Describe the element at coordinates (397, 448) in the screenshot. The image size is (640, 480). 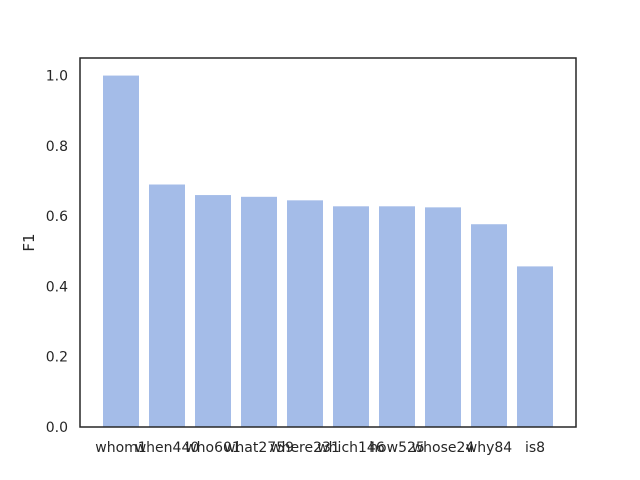
I see `x-tick-label: how525` at that location.